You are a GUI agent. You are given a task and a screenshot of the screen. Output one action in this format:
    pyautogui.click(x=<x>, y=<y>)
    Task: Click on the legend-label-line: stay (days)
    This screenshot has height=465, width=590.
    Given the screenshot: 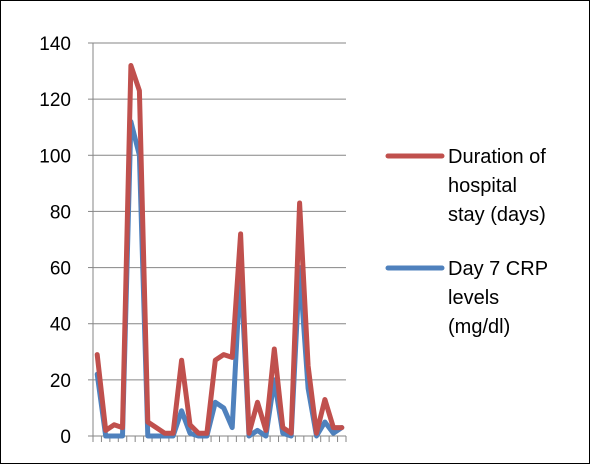 What is the action you would take?
    pyautogui.click(x=497, y=215)
    